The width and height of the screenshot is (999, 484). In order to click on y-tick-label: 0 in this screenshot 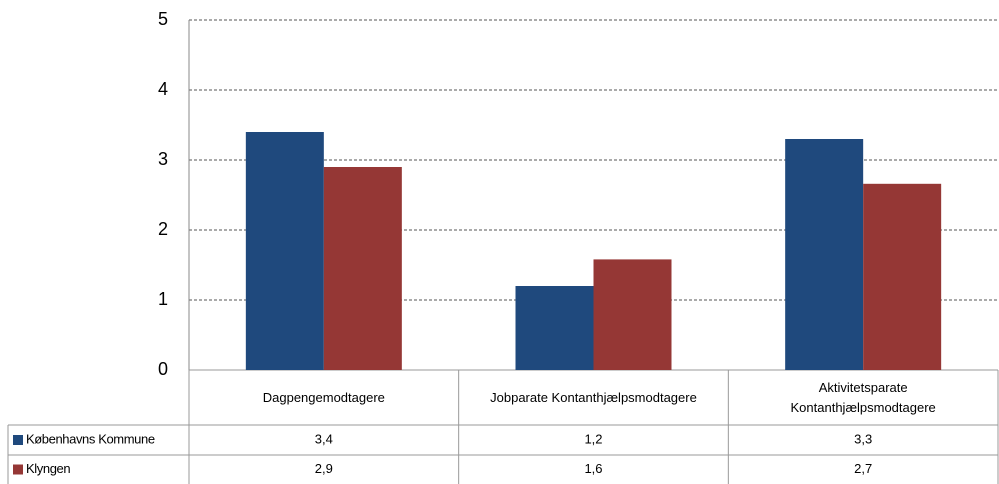, I will do `click(163, 369)`.